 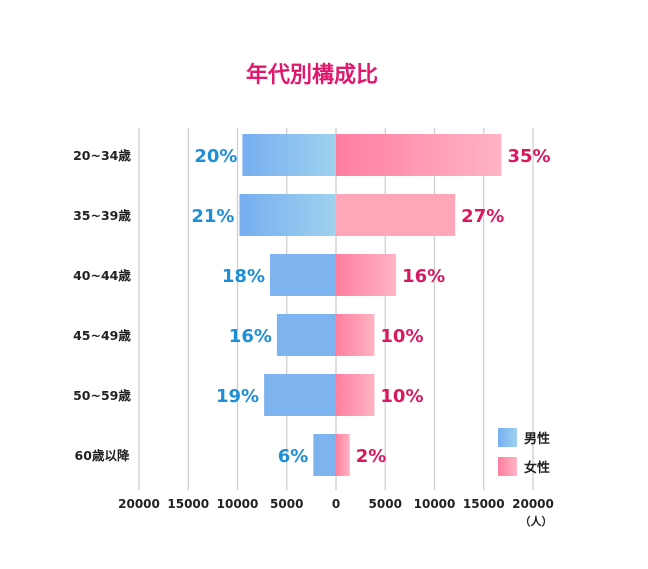 What do you see at coordinates (102, 395) in the screenshot?
I see `category-label: 50~59歳` at bounding box center [102, 395].